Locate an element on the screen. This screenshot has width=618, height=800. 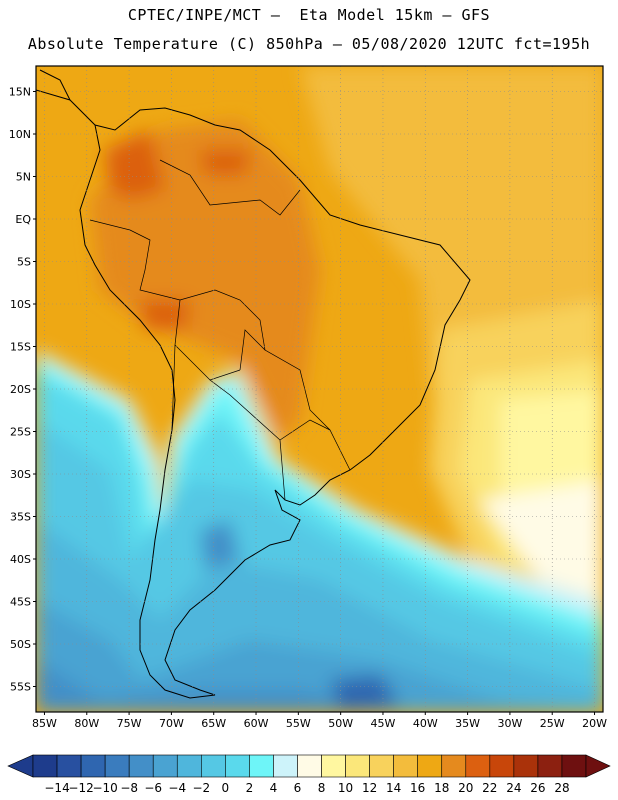
colorbar-low-arrow is located at coordinates (20, 766).